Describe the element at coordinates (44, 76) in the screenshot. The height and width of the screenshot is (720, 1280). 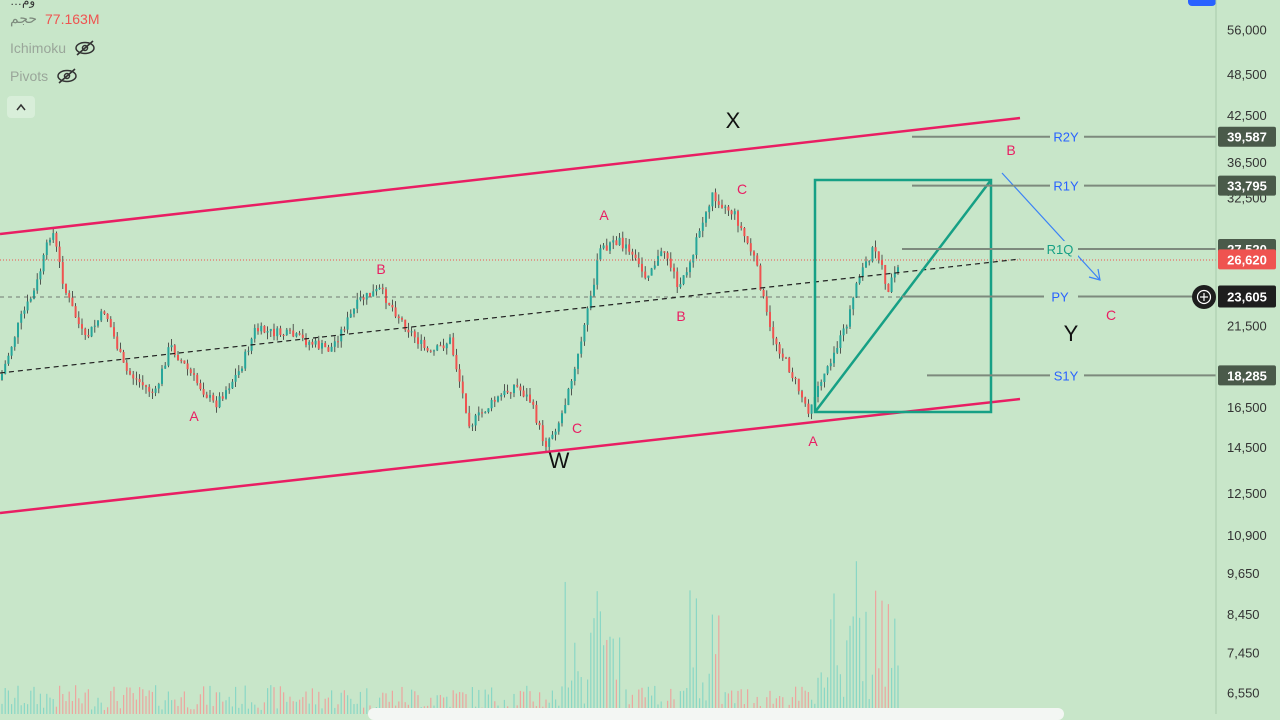
I see `legend-pivots: Pivots` at that location.